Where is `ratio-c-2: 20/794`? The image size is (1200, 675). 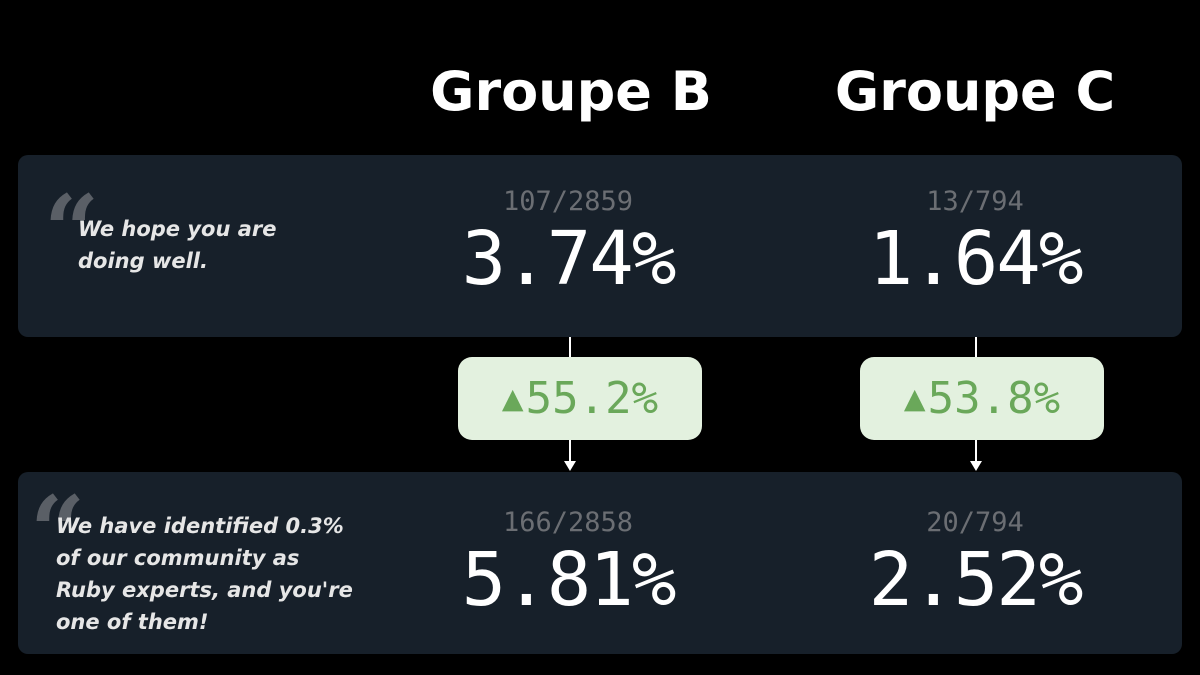
ratio-c-2: 20/794 is located at coordinates (975, 522).